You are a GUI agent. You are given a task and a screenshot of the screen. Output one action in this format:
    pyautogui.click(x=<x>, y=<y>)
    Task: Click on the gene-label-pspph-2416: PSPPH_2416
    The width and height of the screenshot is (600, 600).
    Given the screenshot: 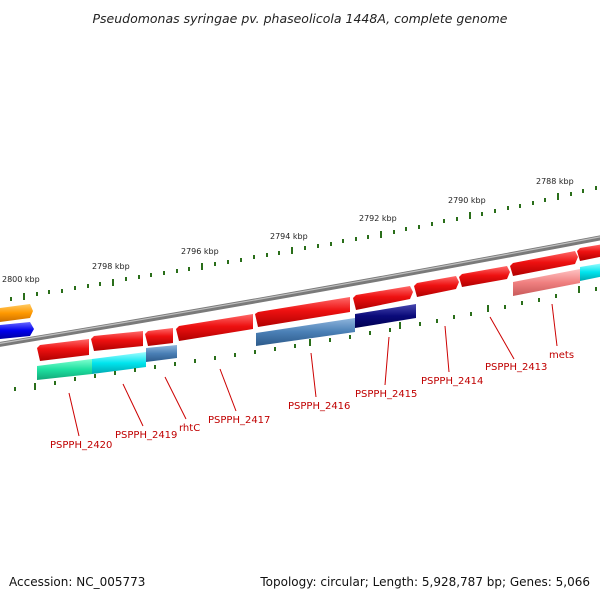 What is the action you would take?
    pyautogui.click(x=319, y=406)
    